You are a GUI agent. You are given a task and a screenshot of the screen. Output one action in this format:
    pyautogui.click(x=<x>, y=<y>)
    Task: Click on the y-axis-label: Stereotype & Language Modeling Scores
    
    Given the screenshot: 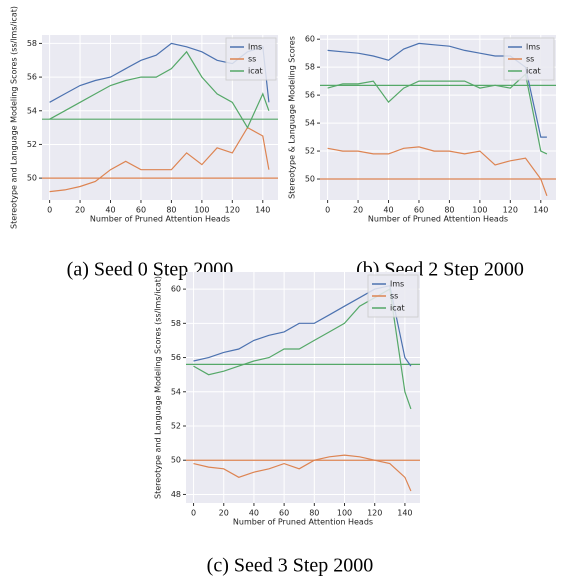 What is the action you would take?
    pyautogui.click(x=292, y=117)
    